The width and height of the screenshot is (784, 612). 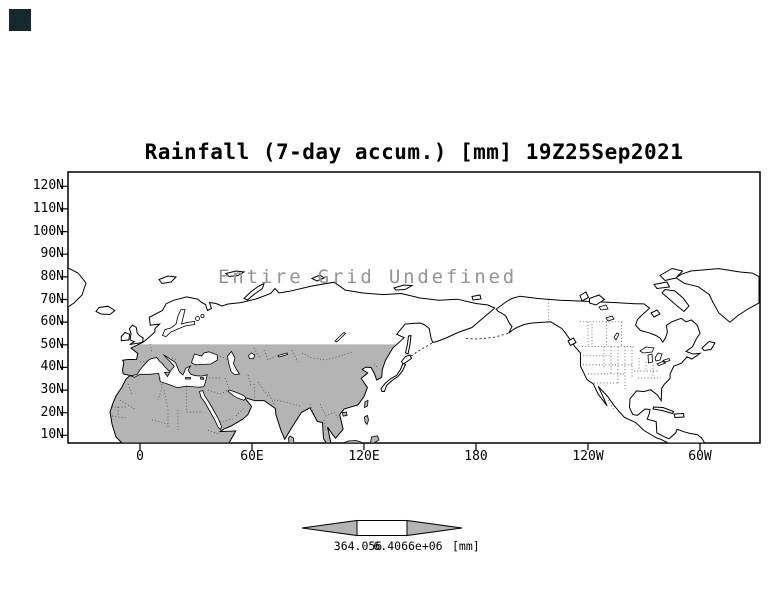 I want to click on borneo-north, so click(x=353, y=441).